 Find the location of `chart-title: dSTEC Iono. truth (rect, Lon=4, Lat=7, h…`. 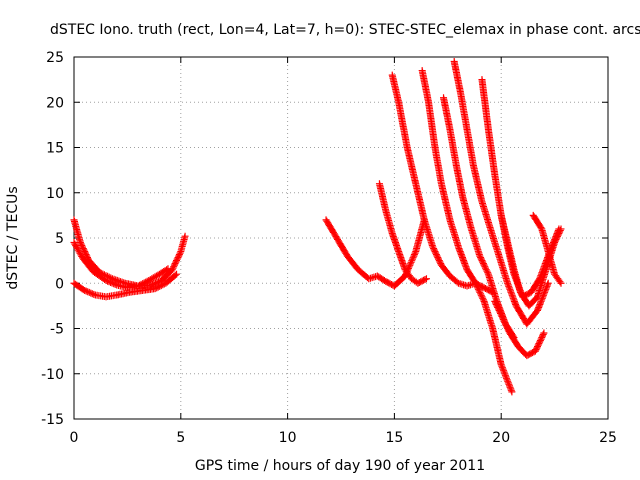

chart-title: dSTEC Iono. truth (rect, Lon=4, Lat=7, h… is located at coordinates (345, 30).